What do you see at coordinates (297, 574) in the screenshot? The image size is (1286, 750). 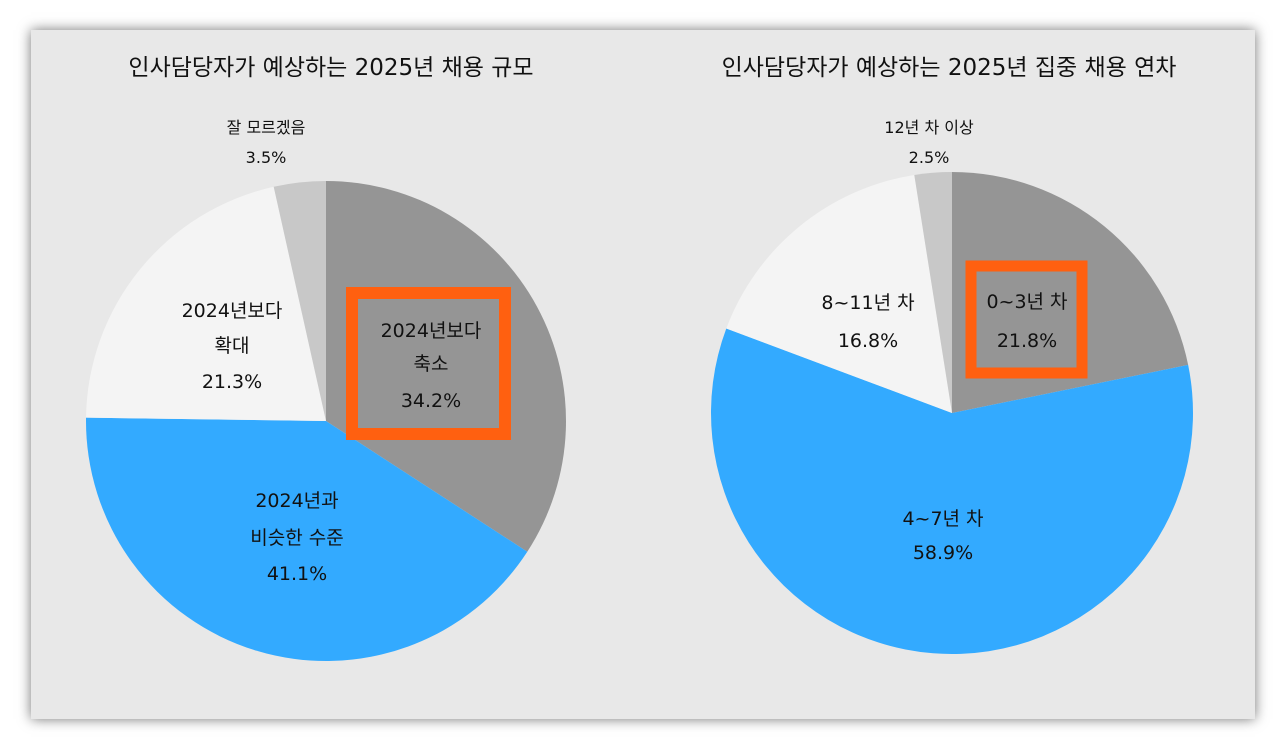 I see `data-label: 41.1%` at bounding box center [297, 574].